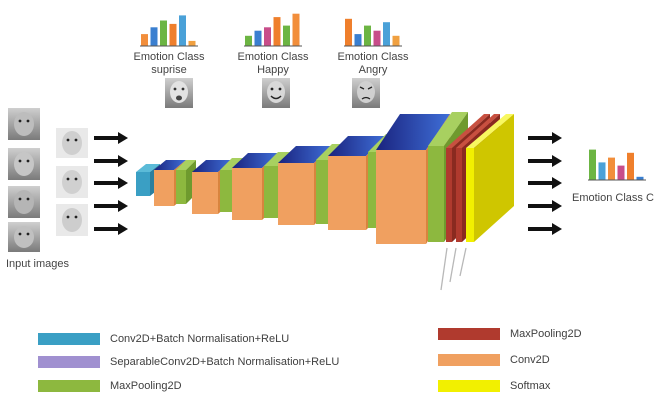 The image size is (668, 398). I want to click on final-layer-notes, so click(453, 269).